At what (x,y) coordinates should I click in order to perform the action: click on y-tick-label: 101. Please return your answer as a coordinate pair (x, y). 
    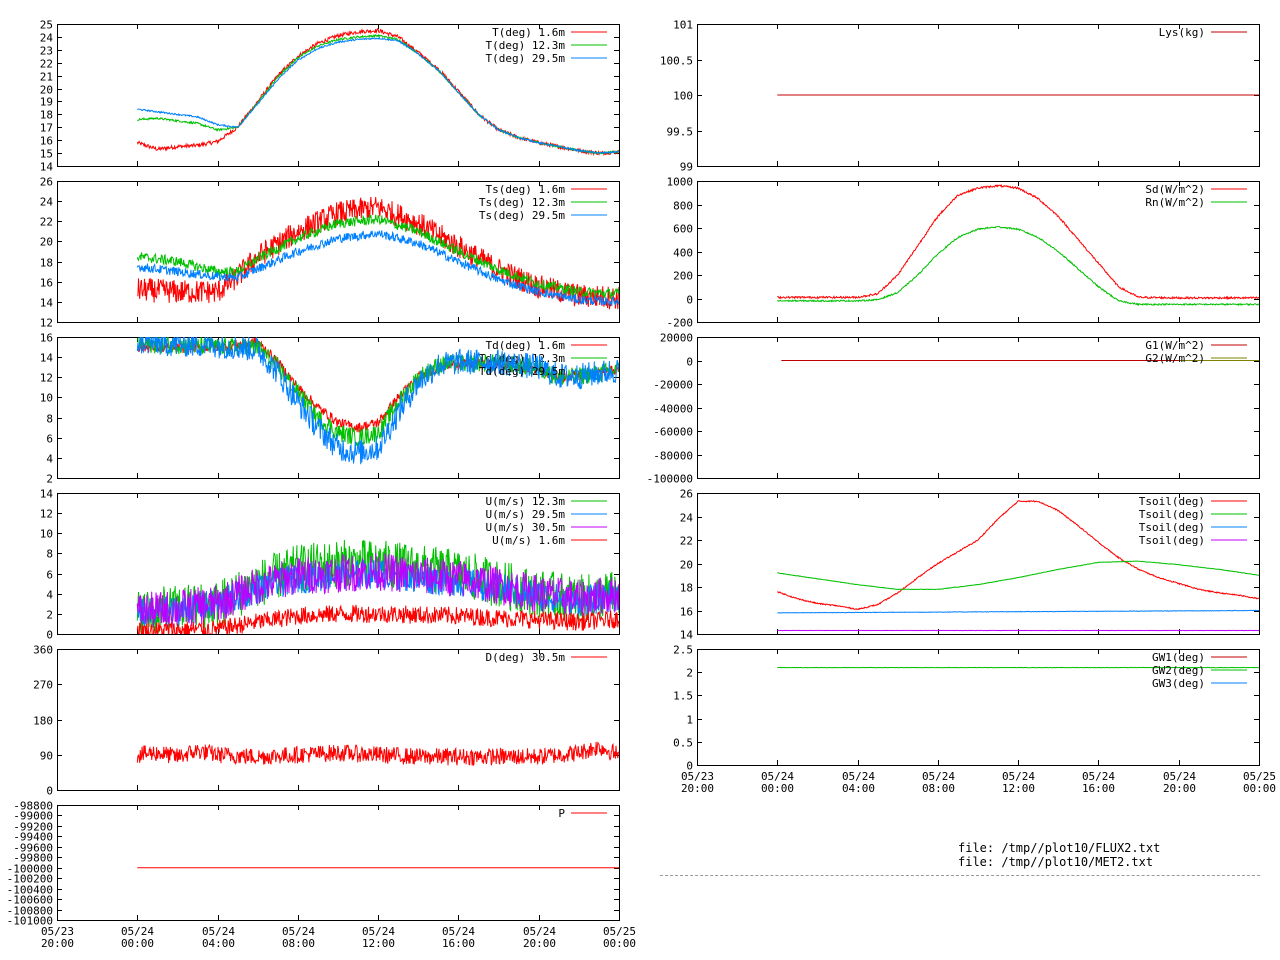
    Looking at the image, I should click on (683, 25).